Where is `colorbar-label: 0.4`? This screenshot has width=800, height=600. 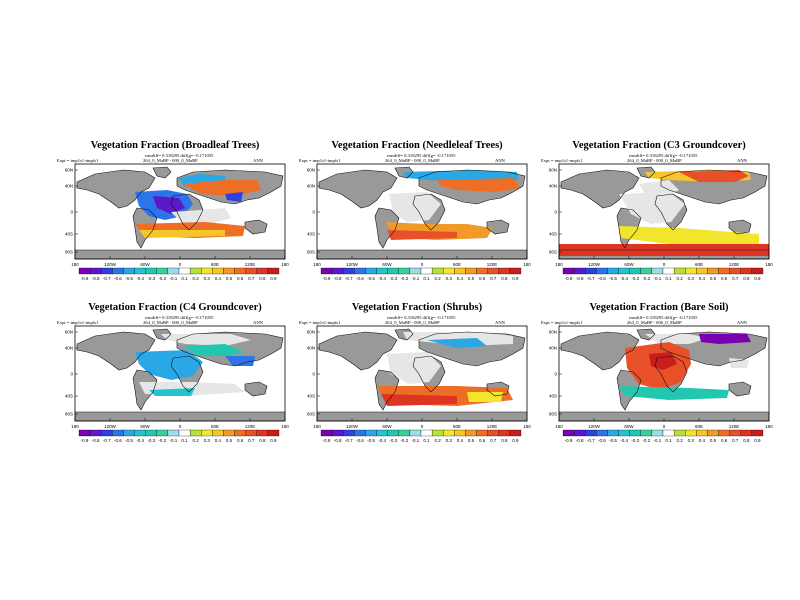 colorbar-label: 0.4 is located at coordinates (702, 440).